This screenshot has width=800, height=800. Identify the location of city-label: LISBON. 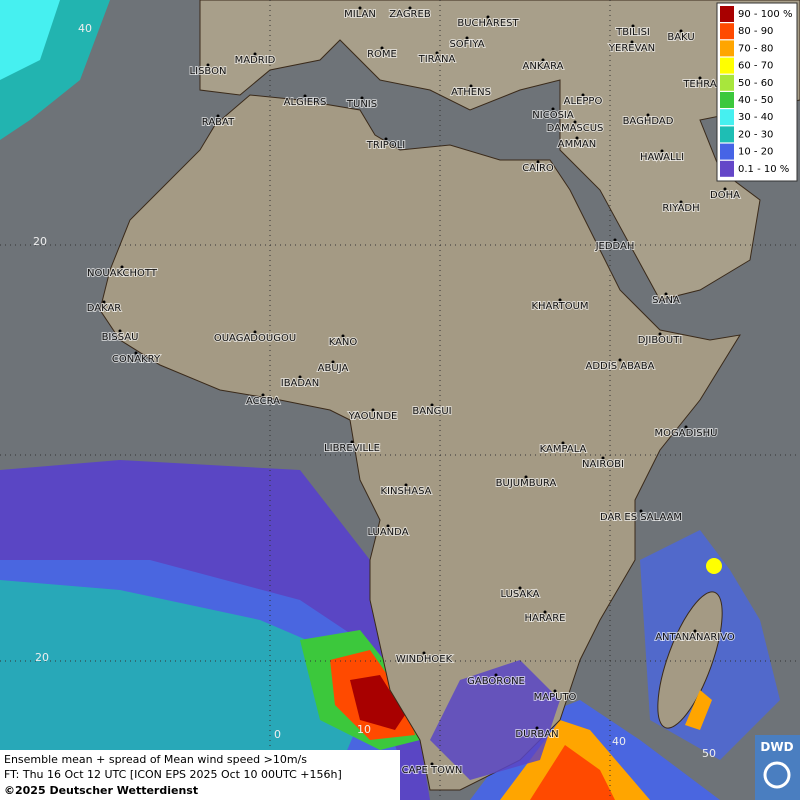
(208, 71).